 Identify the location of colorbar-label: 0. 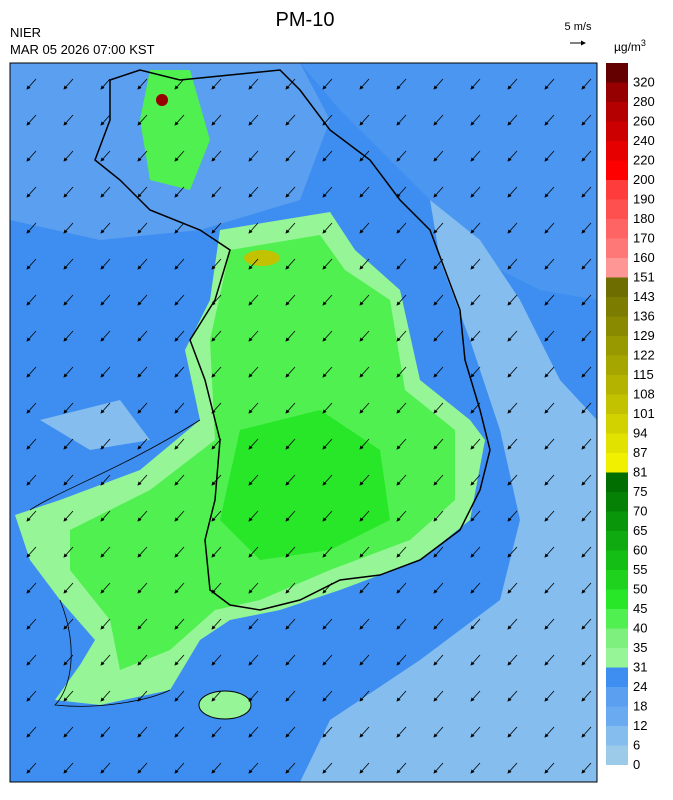
(636, 764).